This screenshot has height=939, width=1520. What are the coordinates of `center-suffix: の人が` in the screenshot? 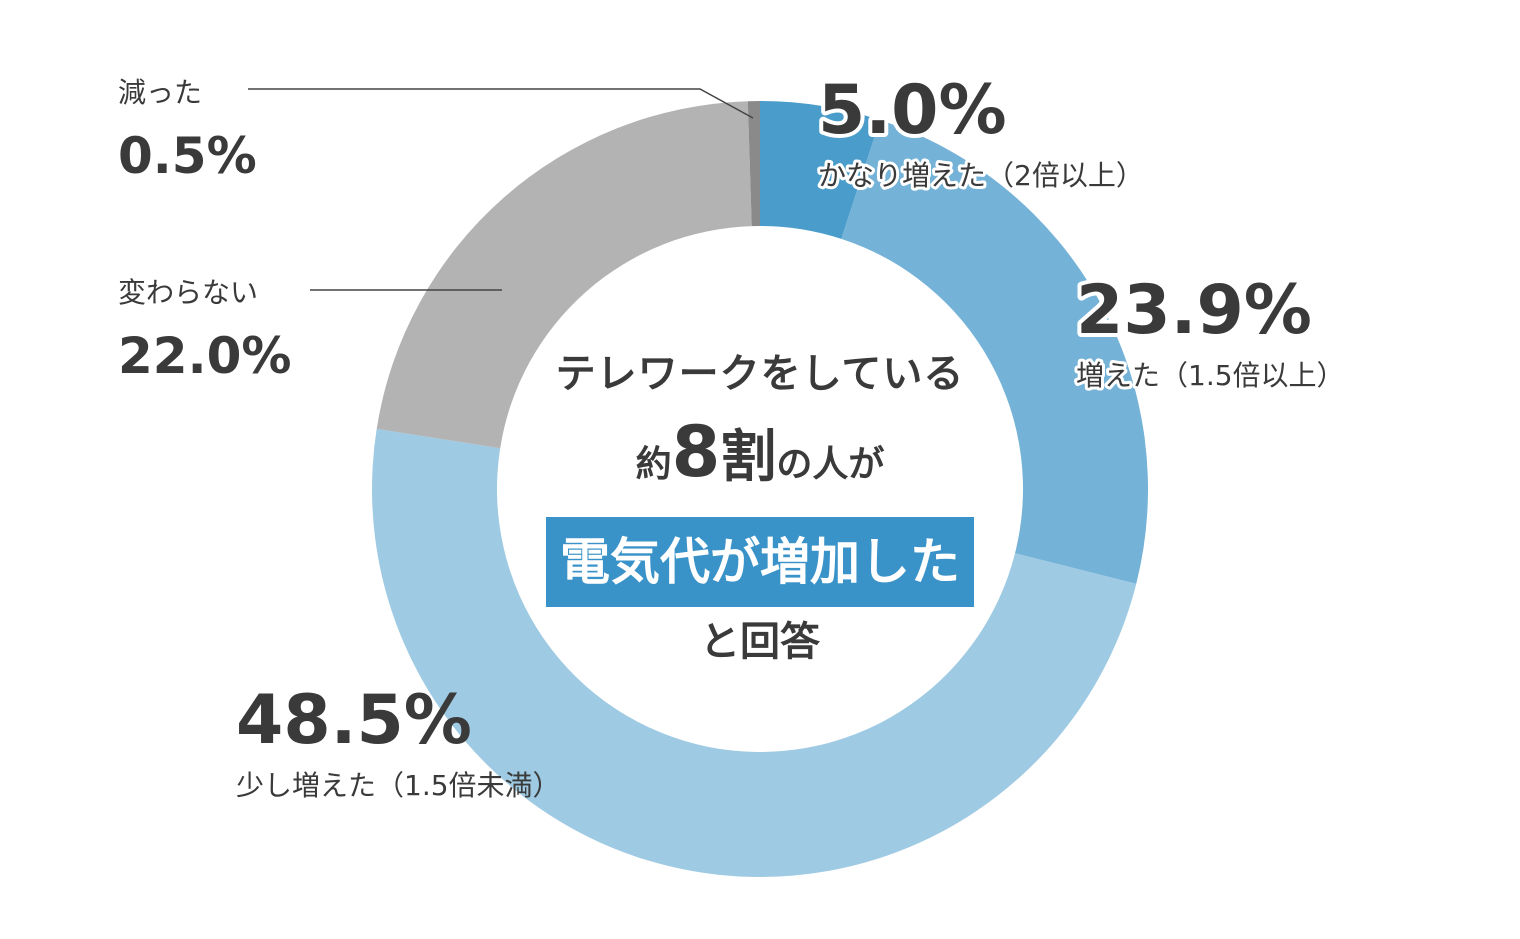 It's located at (830, 464).